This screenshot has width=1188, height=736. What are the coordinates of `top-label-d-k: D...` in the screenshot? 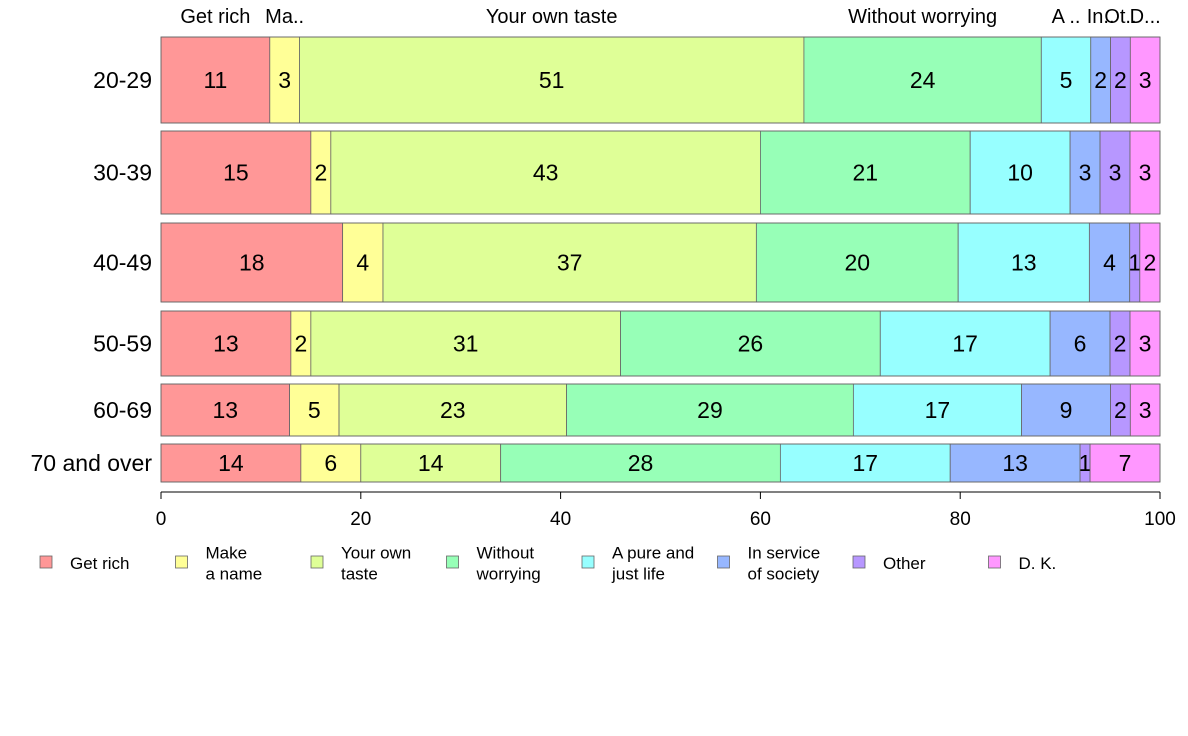 It's located at (1145, 17).